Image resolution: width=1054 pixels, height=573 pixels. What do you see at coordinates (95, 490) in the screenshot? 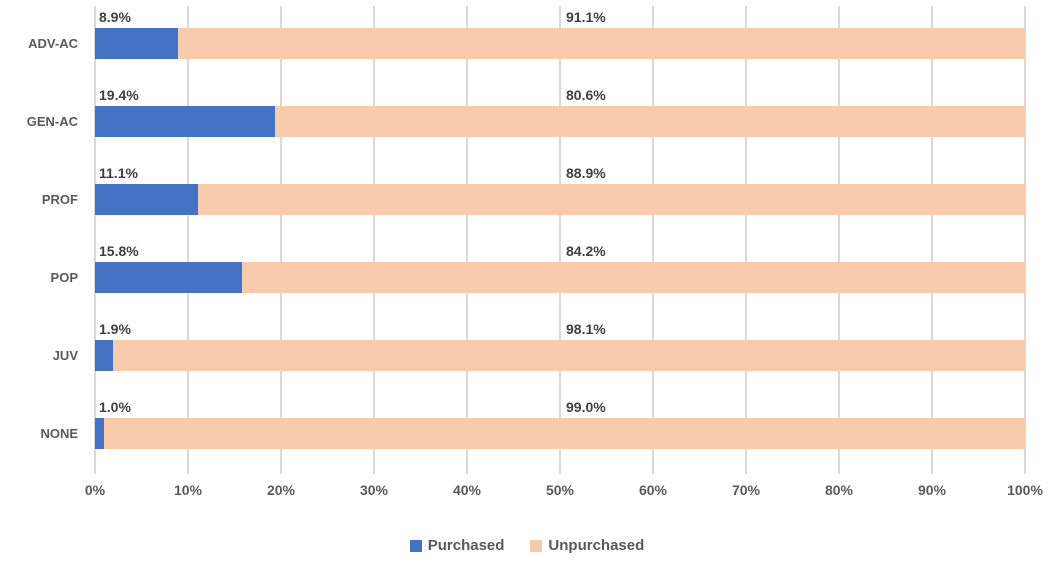
I see `x-tick-label: 0%` at bounding box center [95, 490].